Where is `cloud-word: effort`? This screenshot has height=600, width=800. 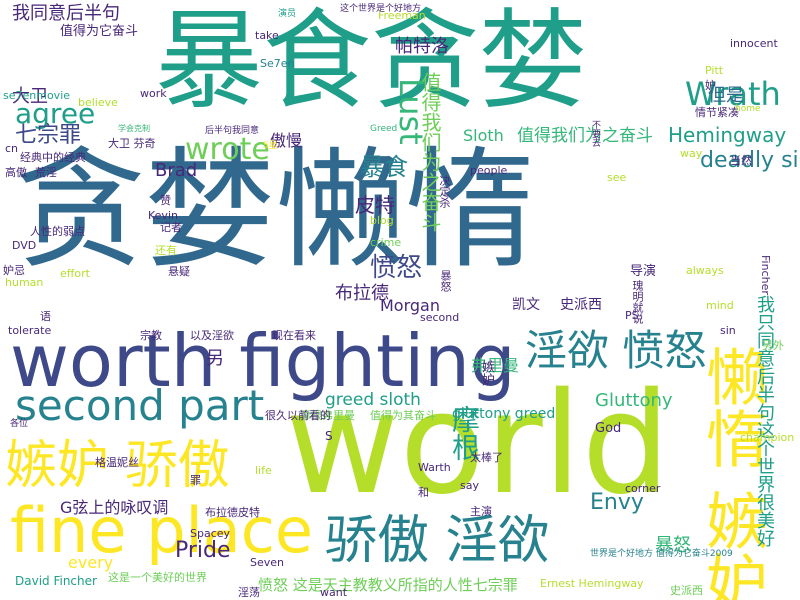 cloud-word: effort is located at coordinates (75, 273).